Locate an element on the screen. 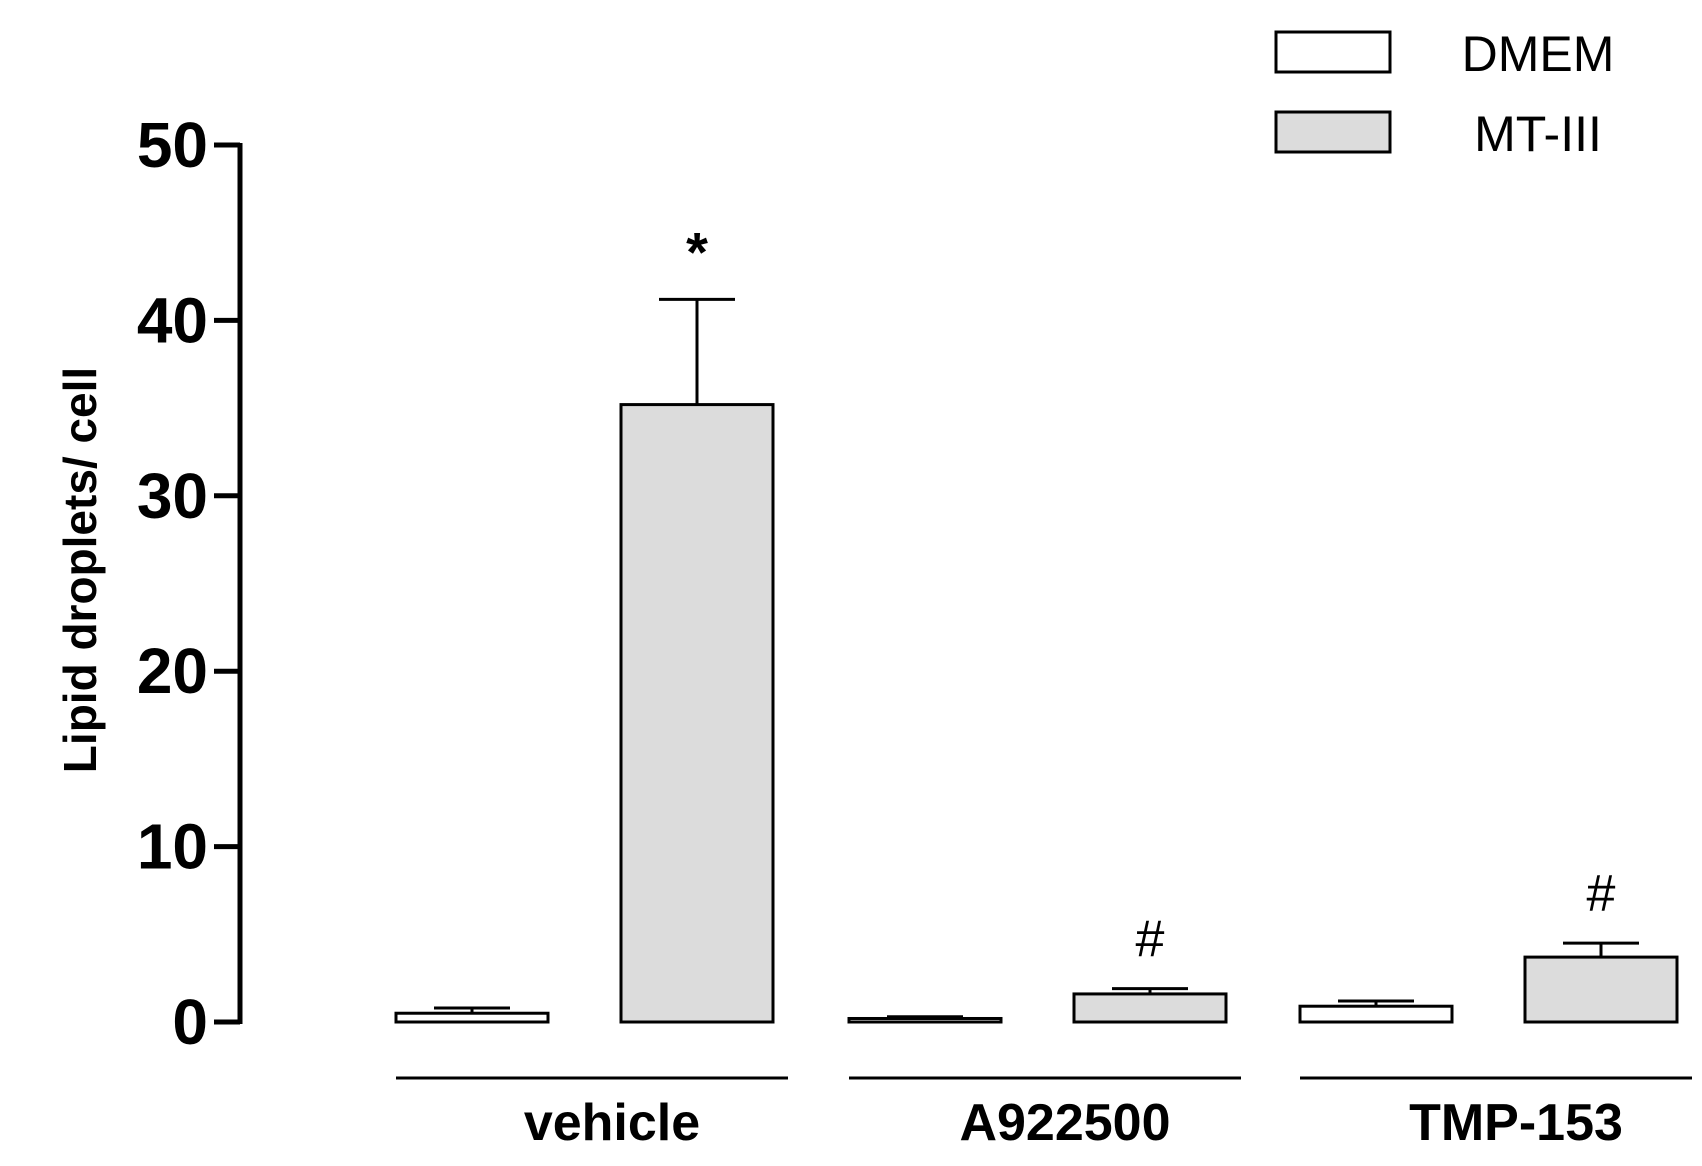 The height and width of the screenshot is (1166, 1702). bar-dmem-a922500 is located at coordinates (925, 1020).